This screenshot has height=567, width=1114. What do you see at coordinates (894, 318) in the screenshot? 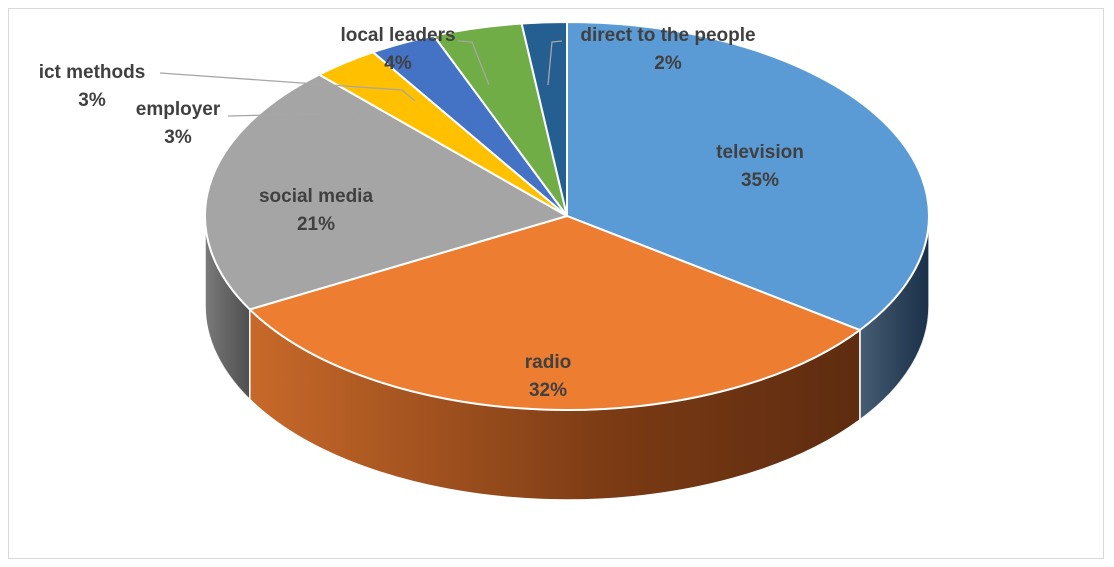
I see `pie-side-shade-television` at bounding box center [894, 318].